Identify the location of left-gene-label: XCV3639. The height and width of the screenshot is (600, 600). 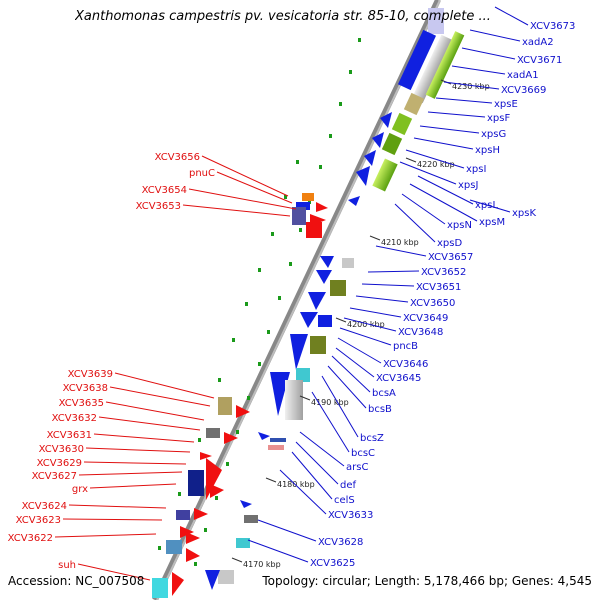
(90, 374).